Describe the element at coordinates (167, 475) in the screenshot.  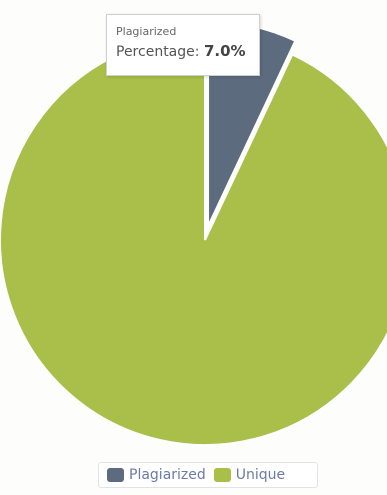
I see `legend-label-plagiarized: Plagiarized` at that location.